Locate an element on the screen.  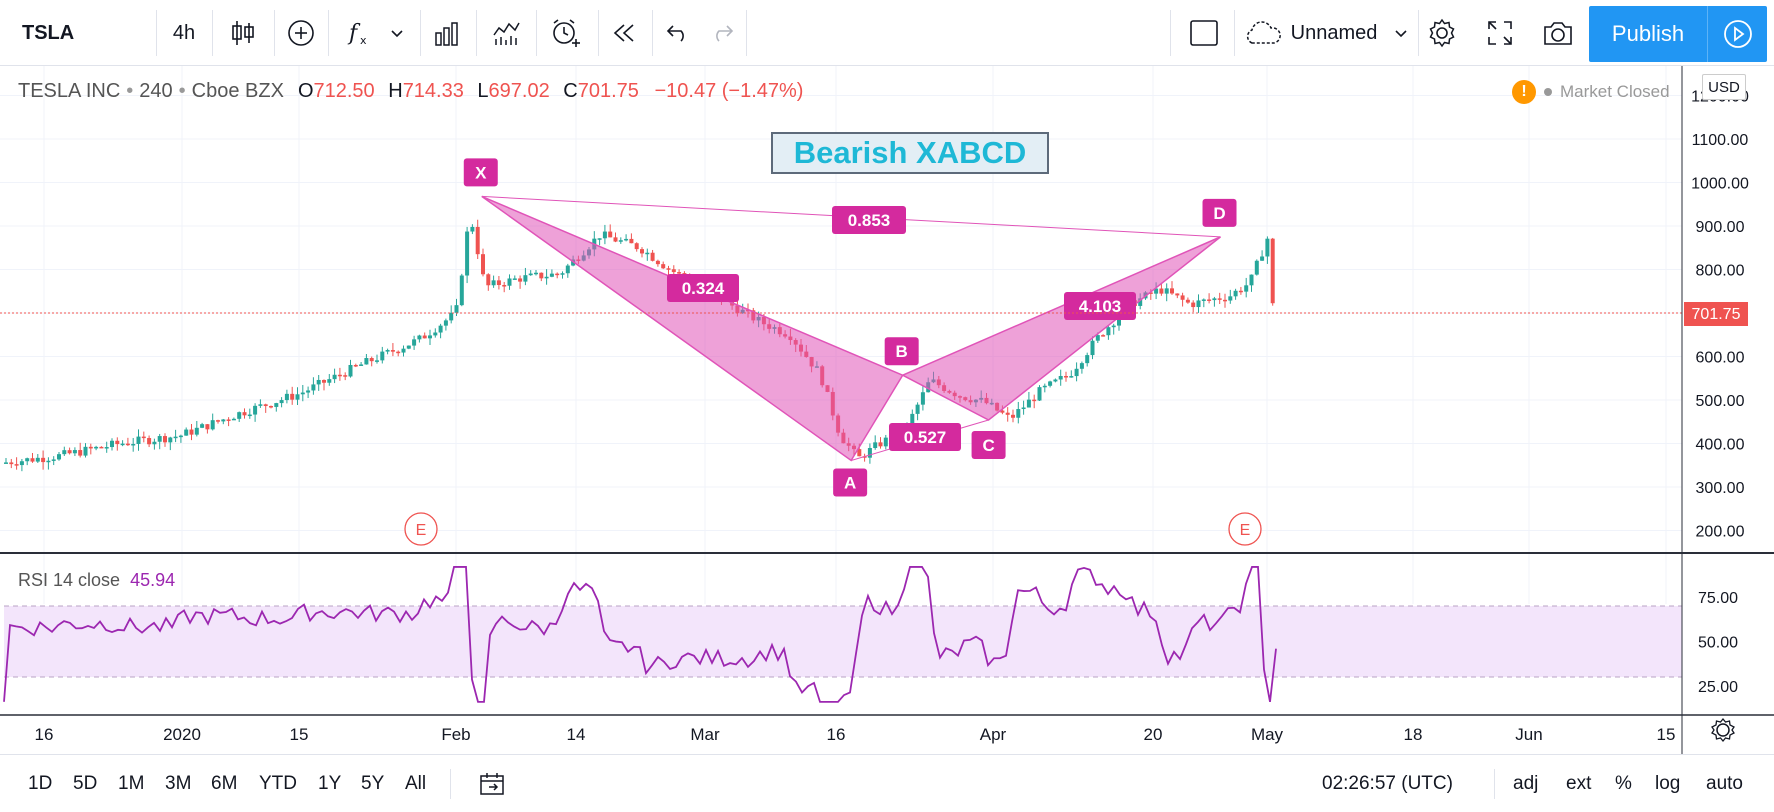
rsi-line is located at coordinates (640, 634).